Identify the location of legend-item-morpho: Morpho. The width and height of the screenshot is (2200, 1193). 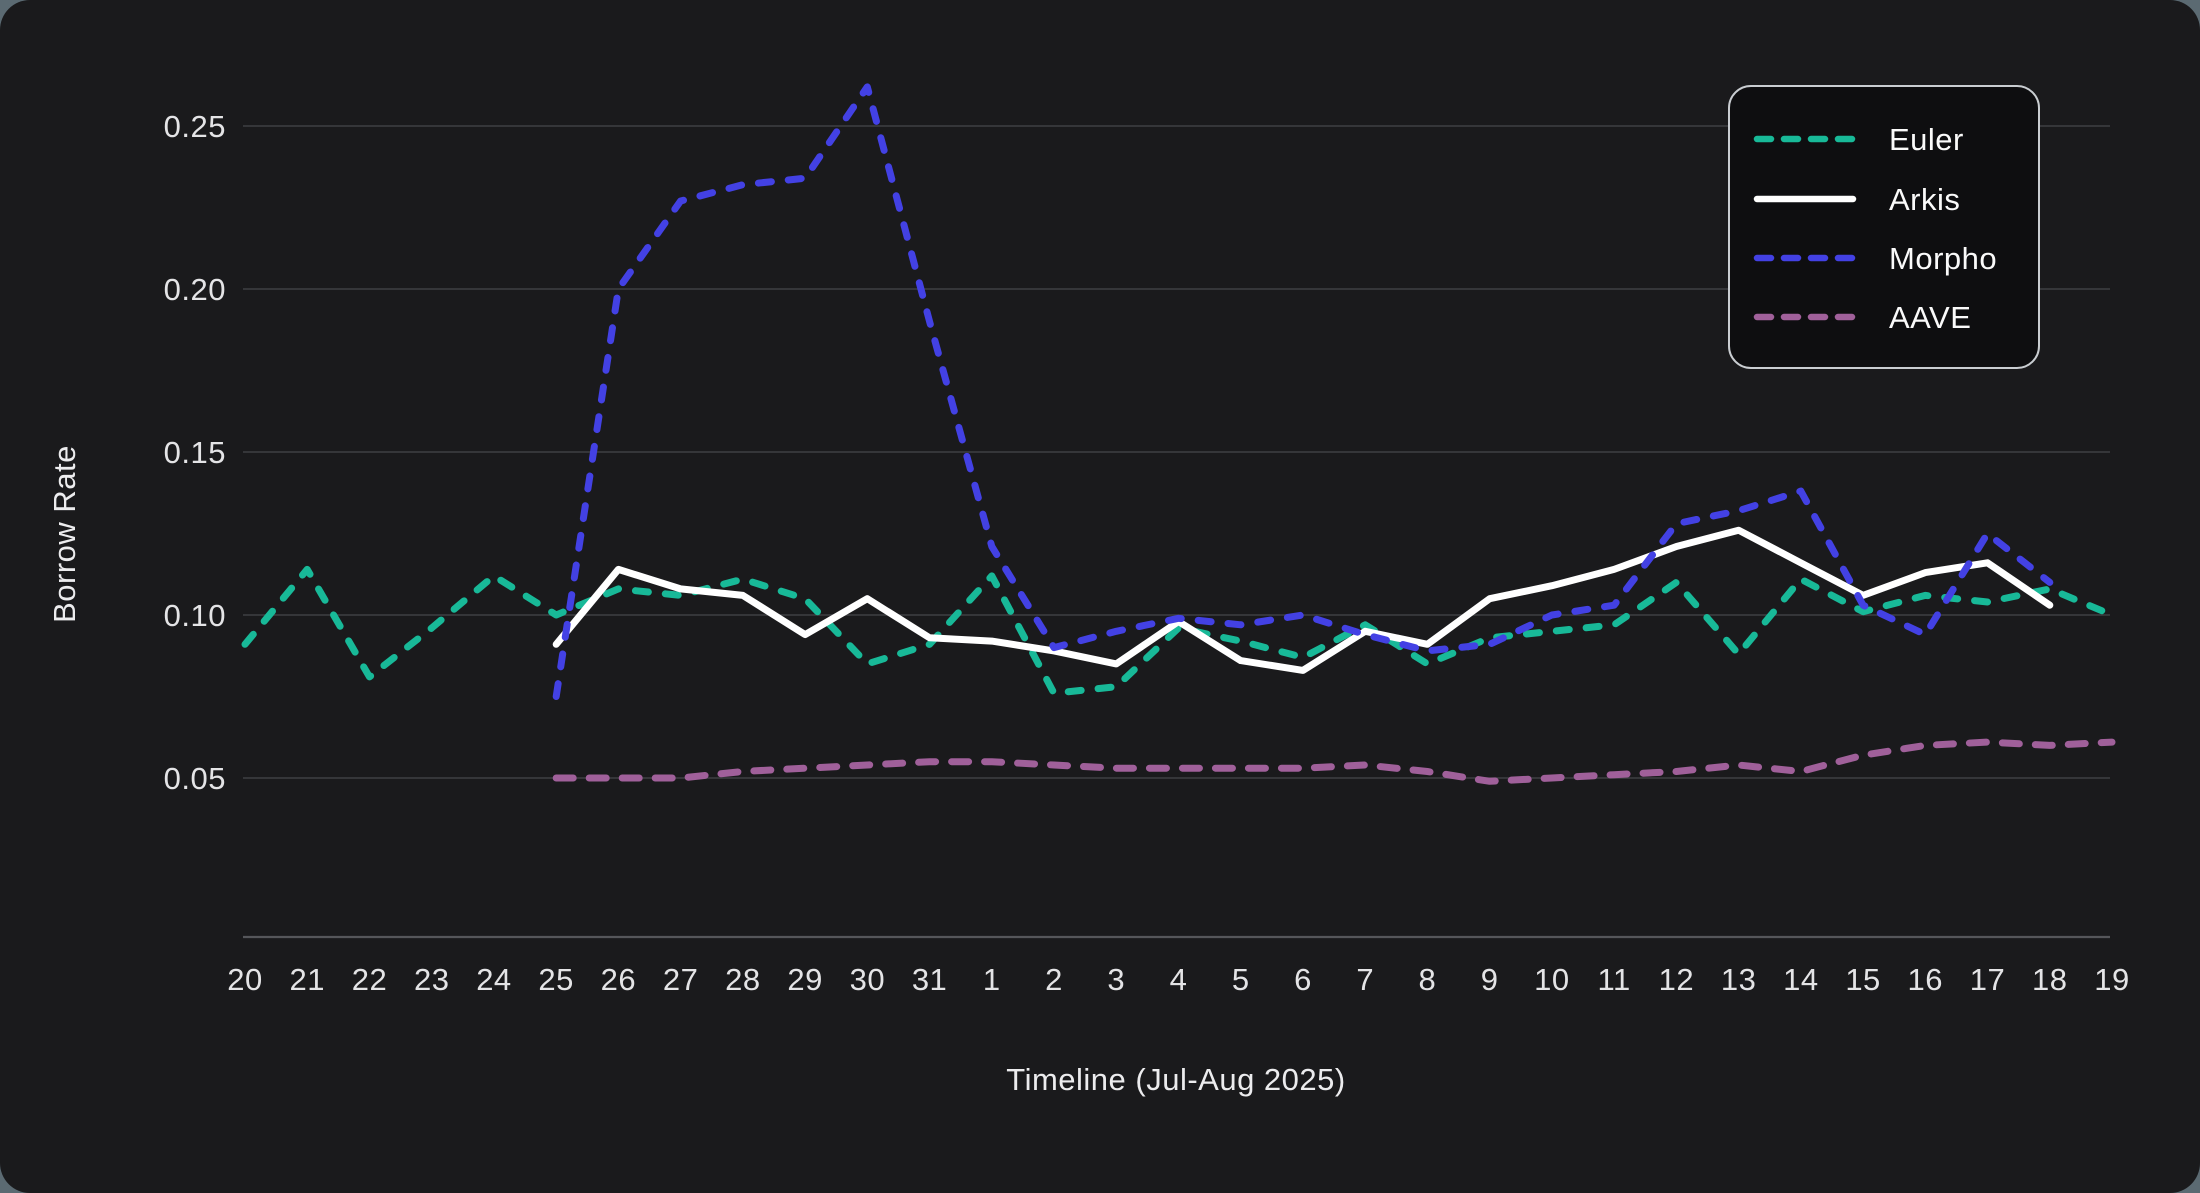
(1875, 258).